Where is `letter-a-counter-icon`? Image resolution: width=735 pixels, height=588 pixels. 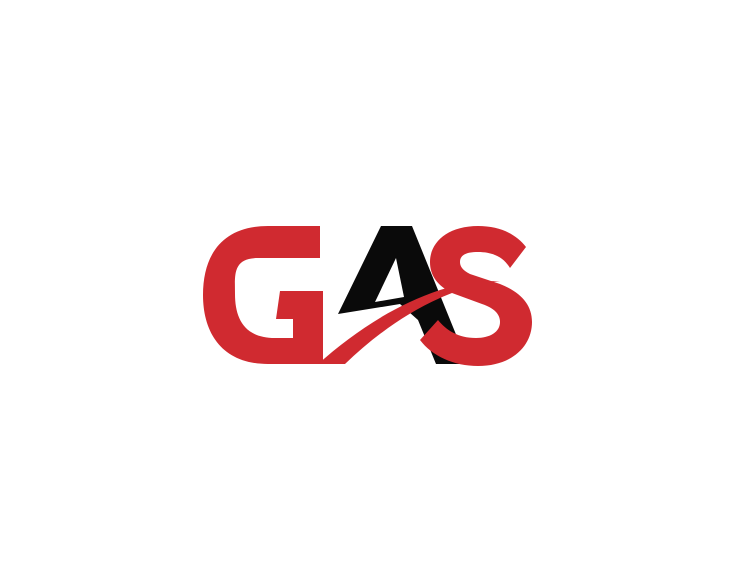
letter-a-counter-icon is located at coordinates (389, 280).